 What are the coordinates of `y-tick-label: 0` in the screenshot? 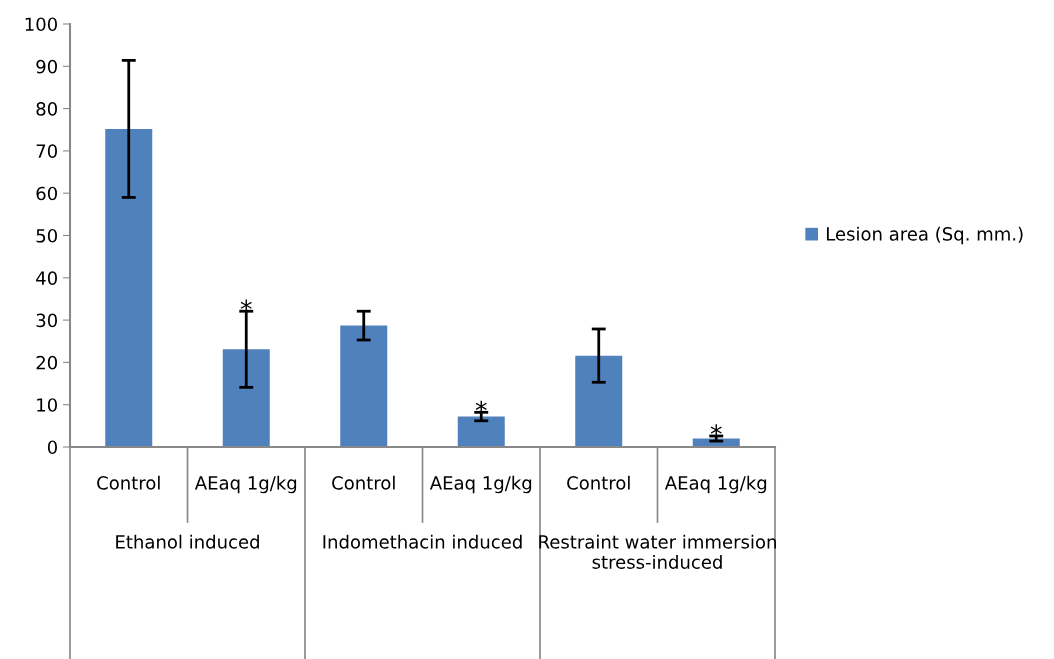 It's located at (52, 447).